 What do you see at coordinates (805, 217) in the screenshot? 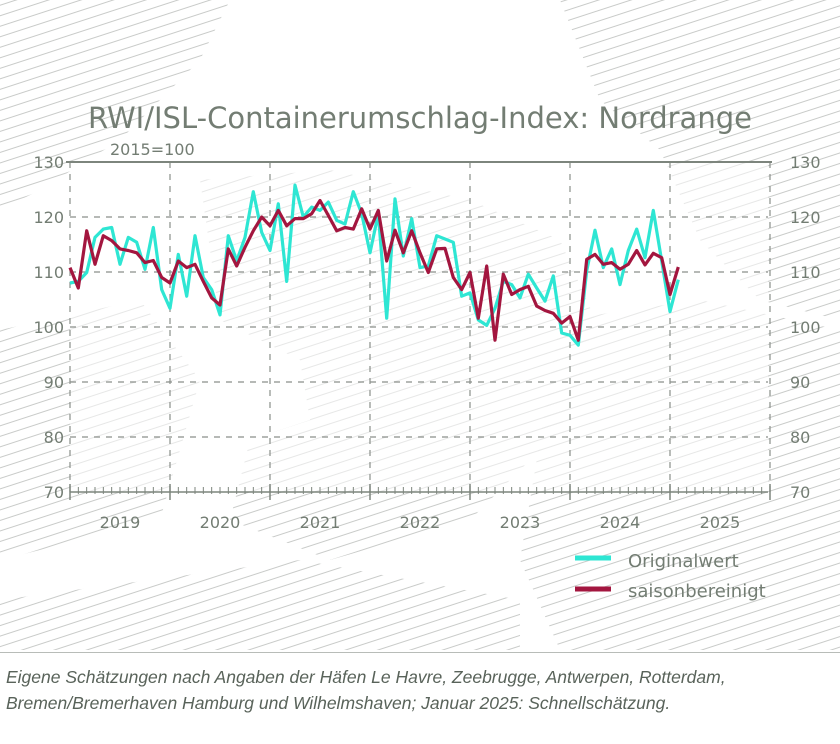
I see `y-tick-label-right: 120` at bounding box center [805, 217].